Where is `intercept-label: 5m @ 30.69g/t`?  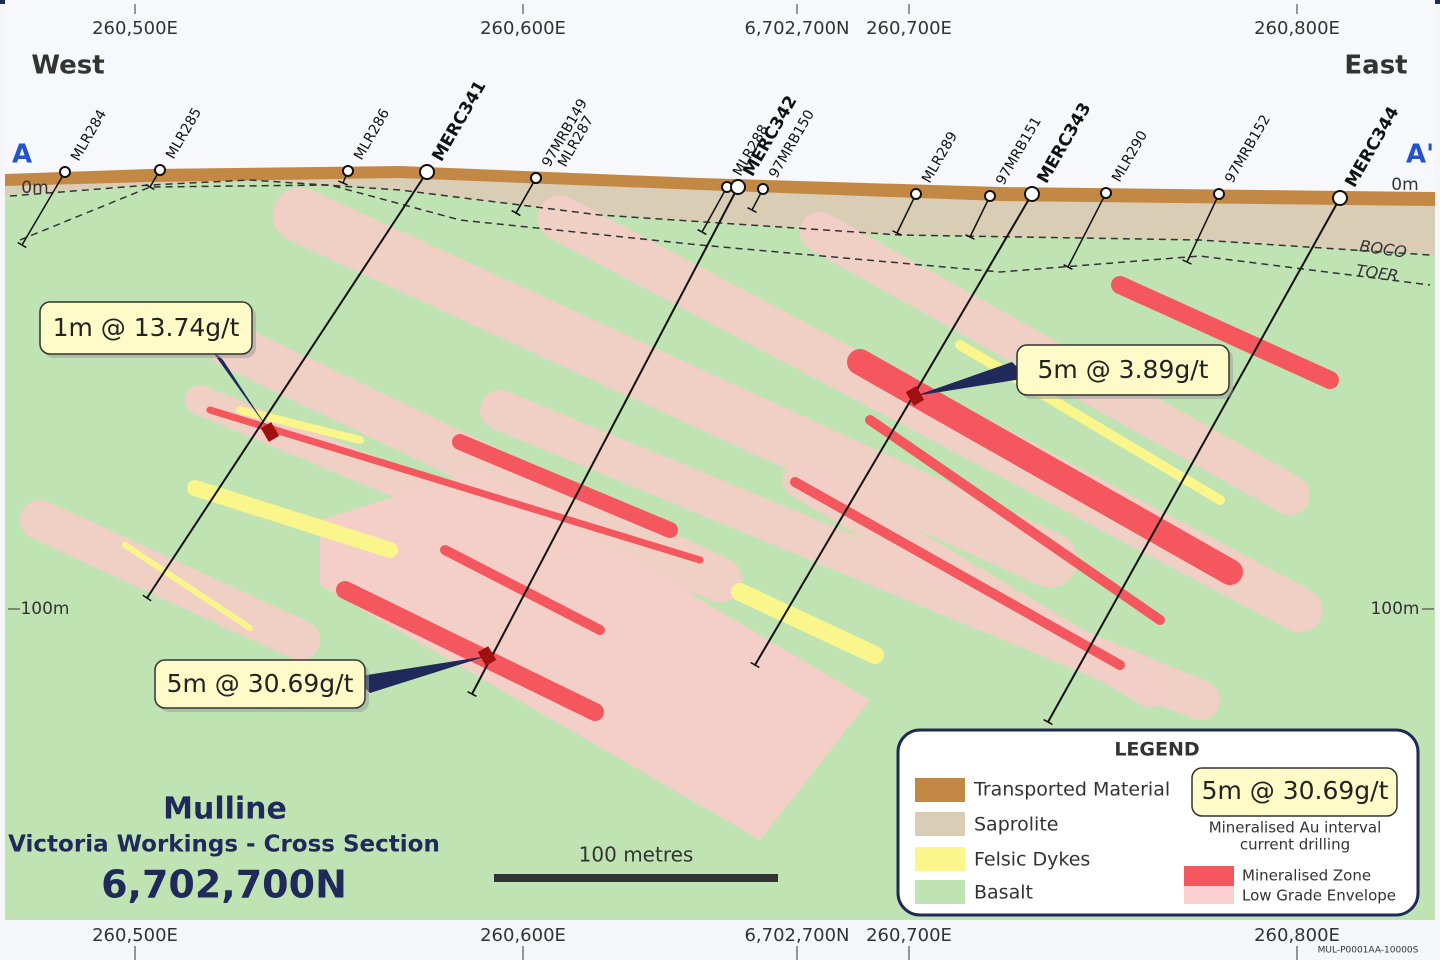
intercept-label: 5m @ 30.69g/t is located at coordinates (260, 683).